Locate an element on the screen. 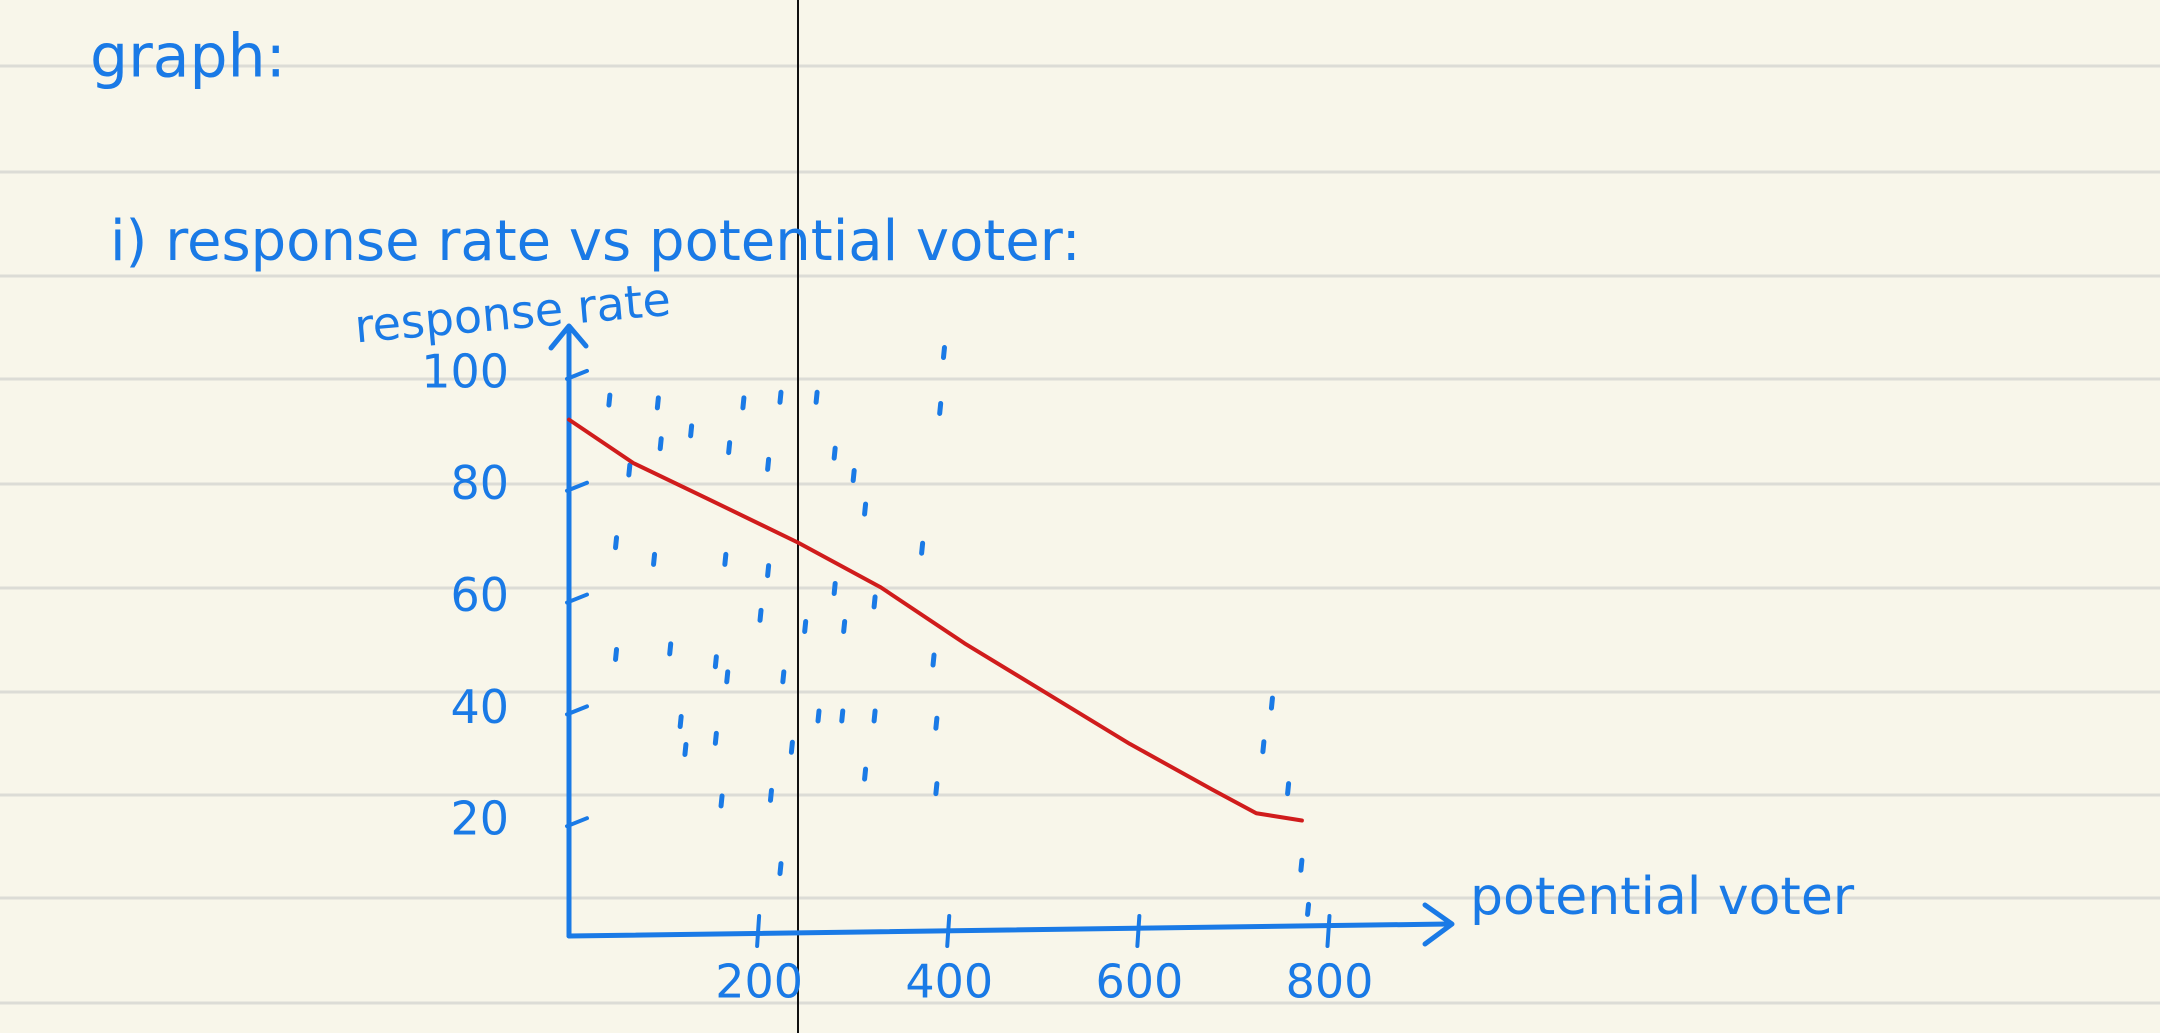  x-tick-label: 800 is located at coordinates (1330, 982).